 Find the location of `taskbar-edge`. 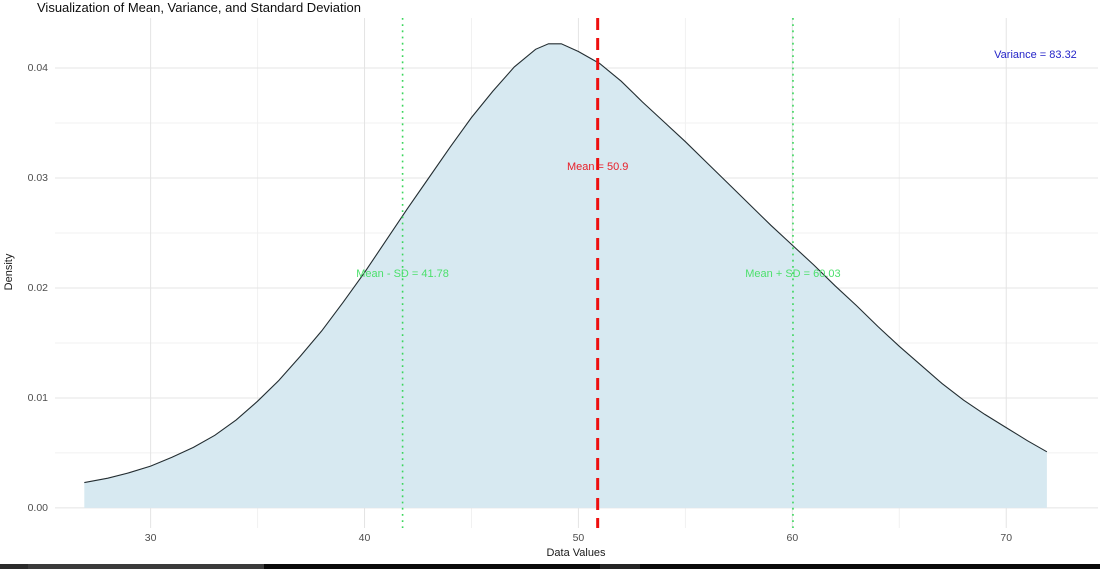

taskbar-edge is located at coordinates (550, 566).